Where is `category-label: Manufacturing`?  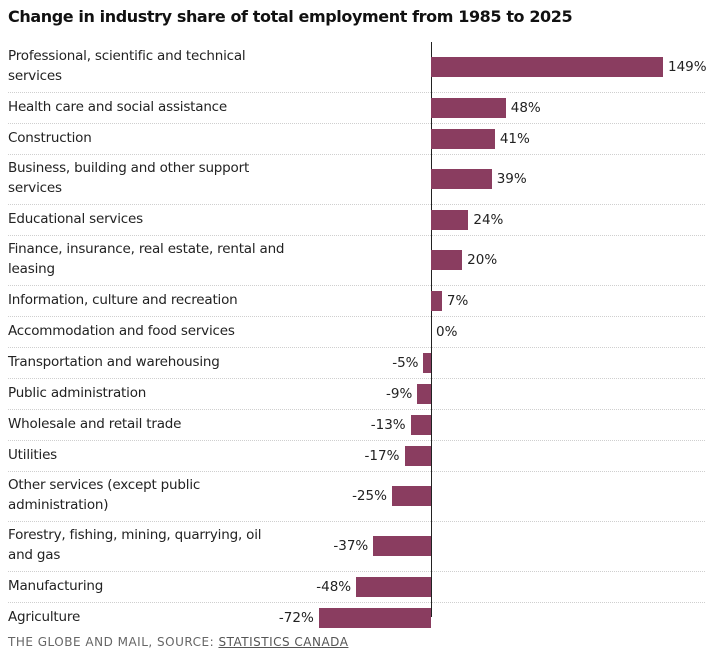 category-label: Manufacturing is located at coordinates (56, 585).